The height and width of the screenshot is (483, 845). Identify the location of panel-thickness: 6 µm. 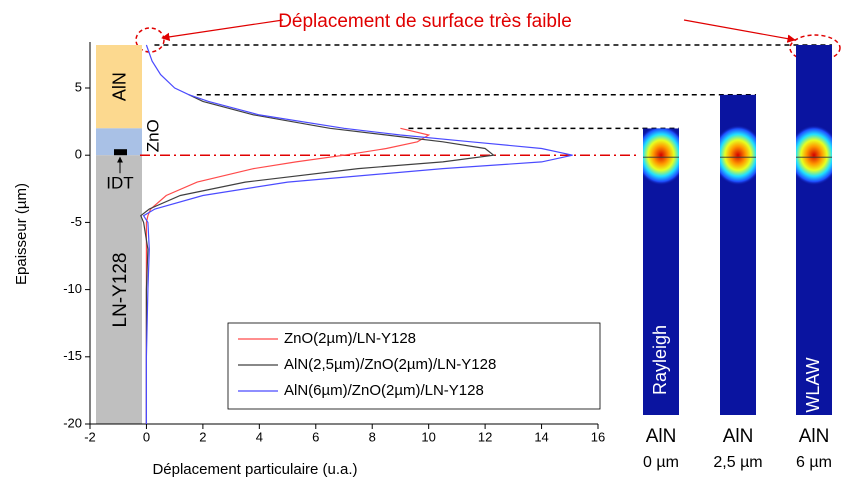
(814, 462).